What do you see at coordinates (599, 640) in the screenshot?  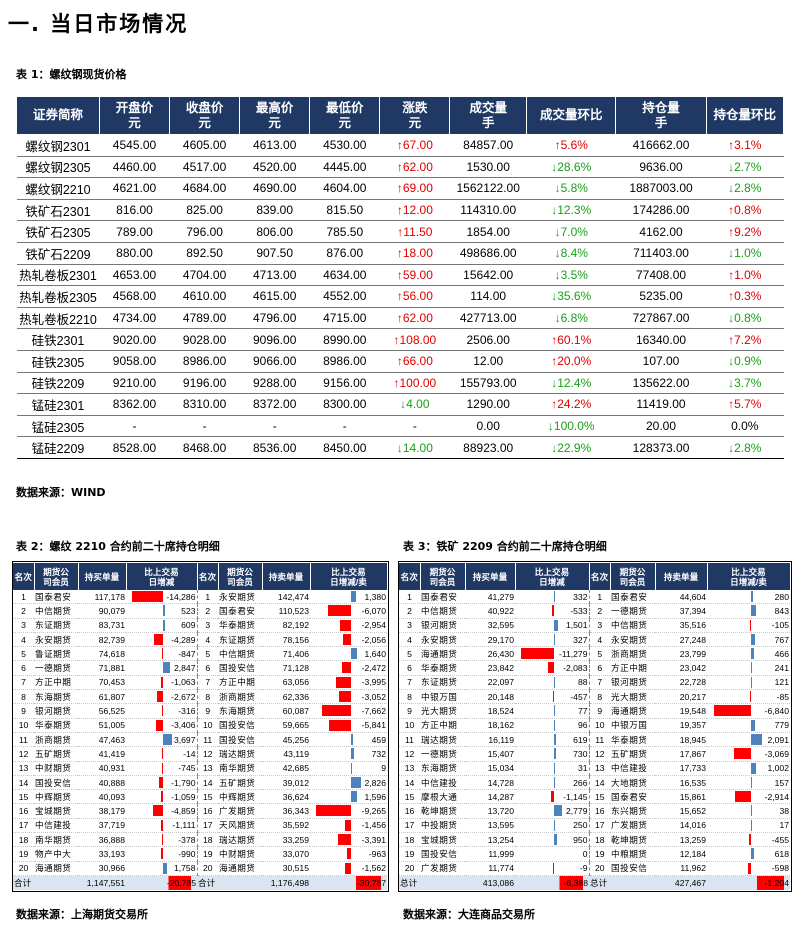 I see `t3-rank: 4` at bounding box center [599, 640].